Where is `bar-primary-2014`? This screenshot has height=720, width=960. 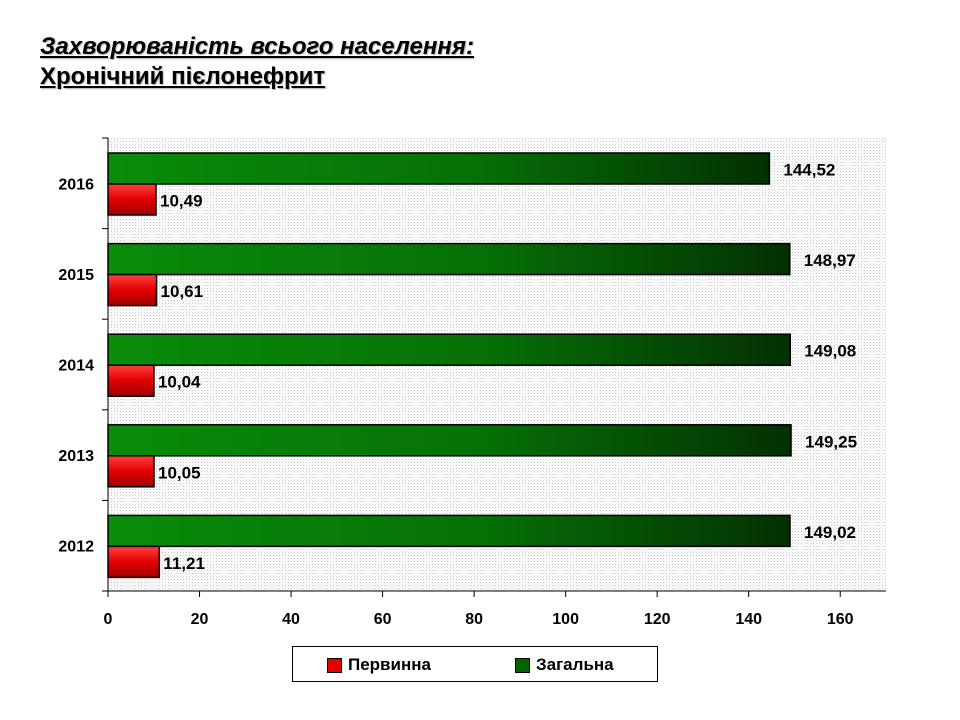
bar-primary-2014 is located at coordinates (131, 380).